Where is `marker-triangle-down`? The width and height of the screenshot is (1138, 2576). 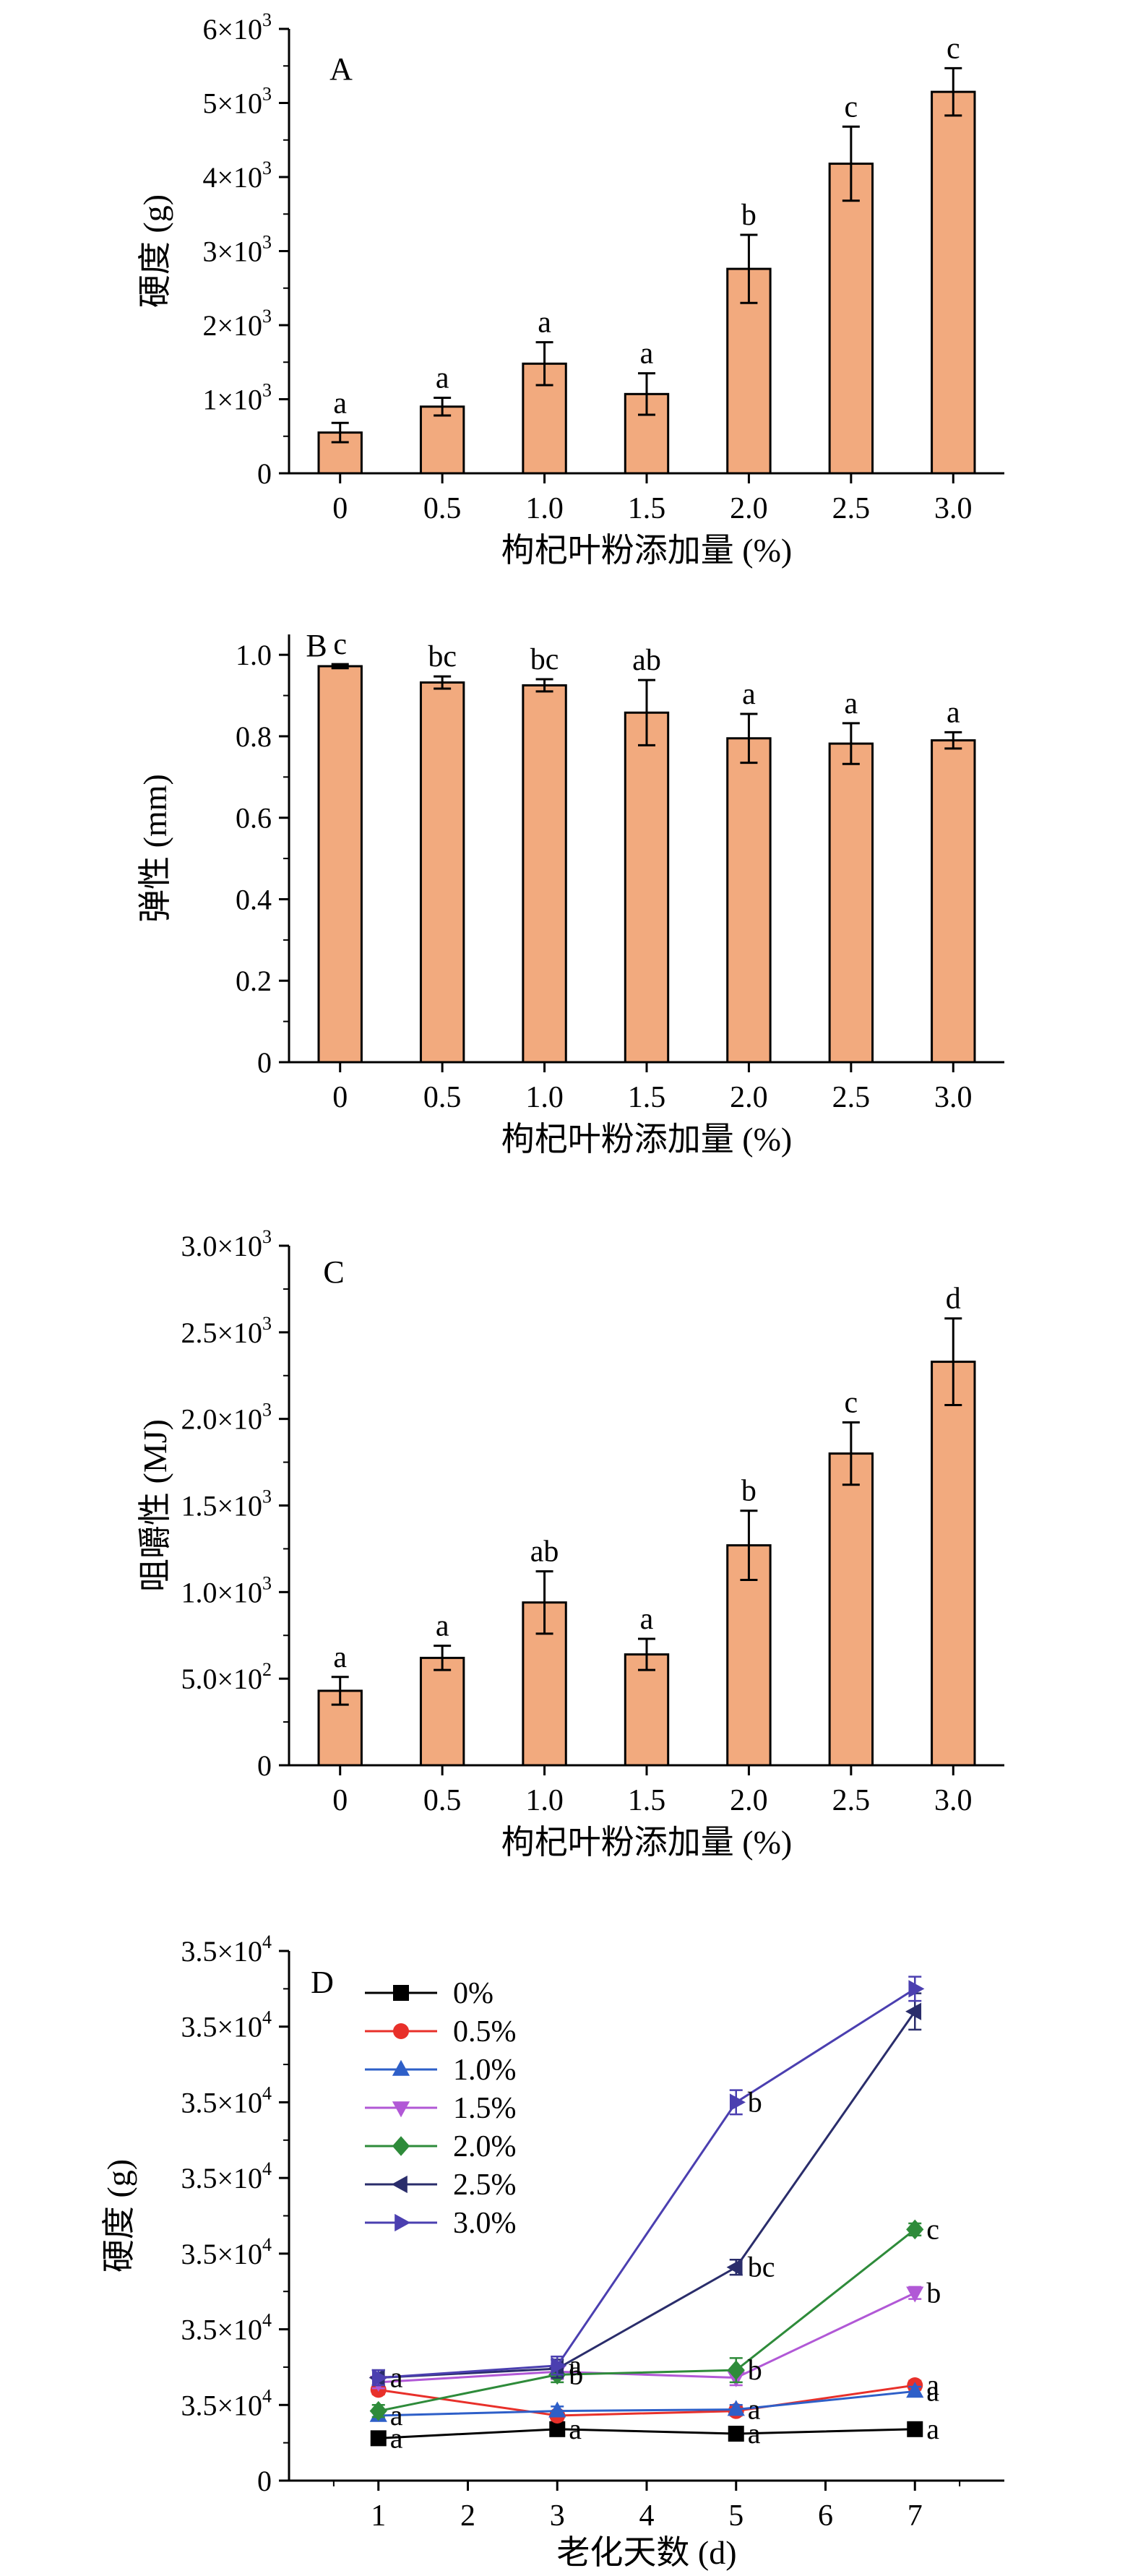 marker-triangle-down is located at coordinates (401, 2109).